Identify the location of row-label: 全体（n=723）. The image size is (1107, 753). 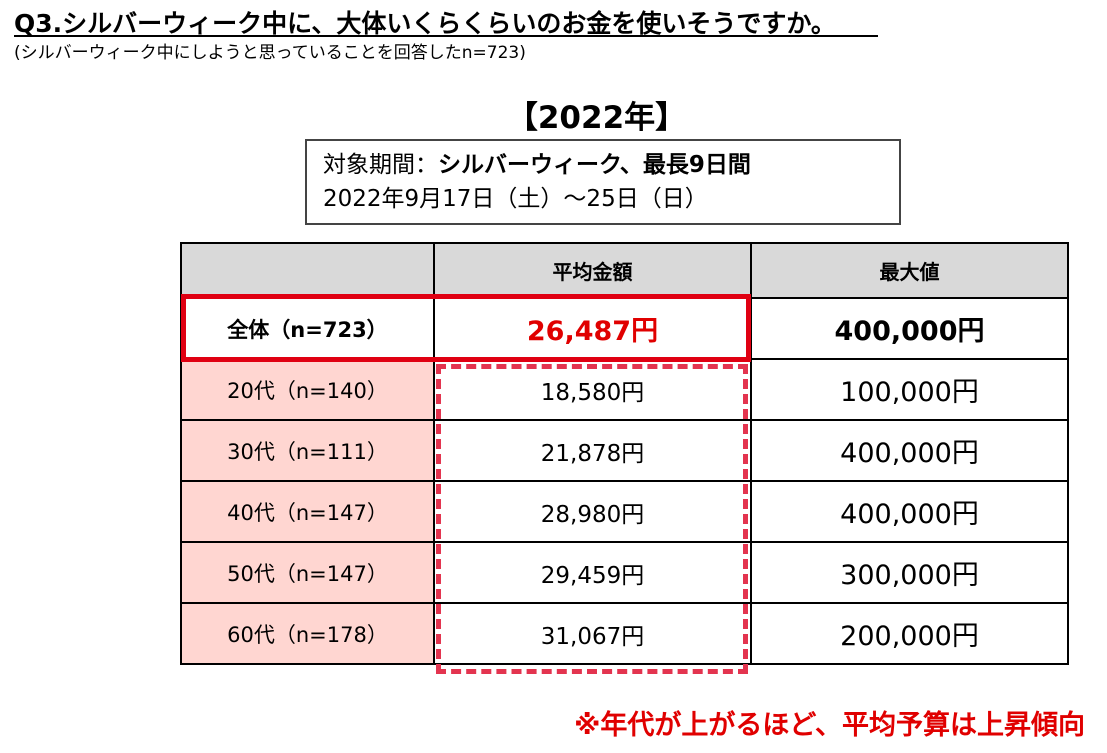
(307, 328).